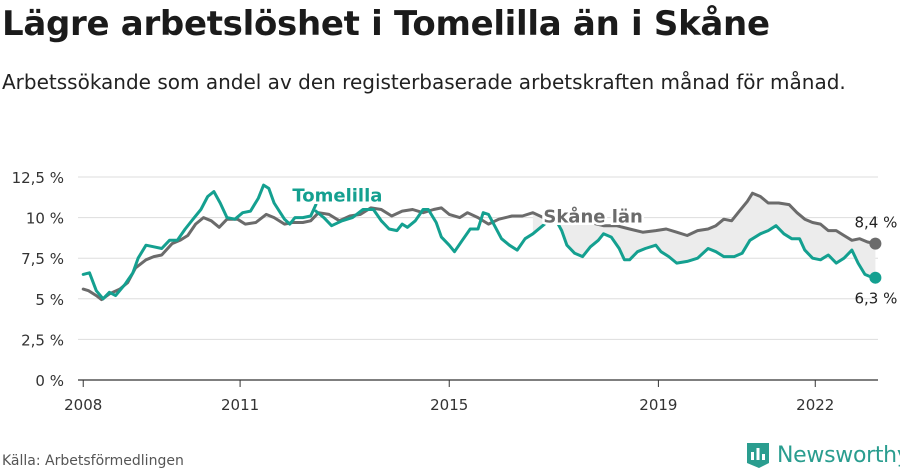  Describe the element at coordinates (42, 259) in the screenshot. I see `y-tick-label: 7,5 %` at that location.